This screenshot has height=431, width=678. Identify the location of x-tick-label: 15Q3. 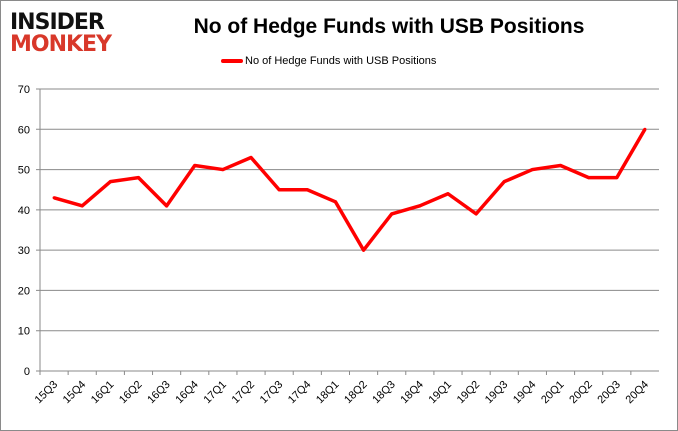
(47, 393).